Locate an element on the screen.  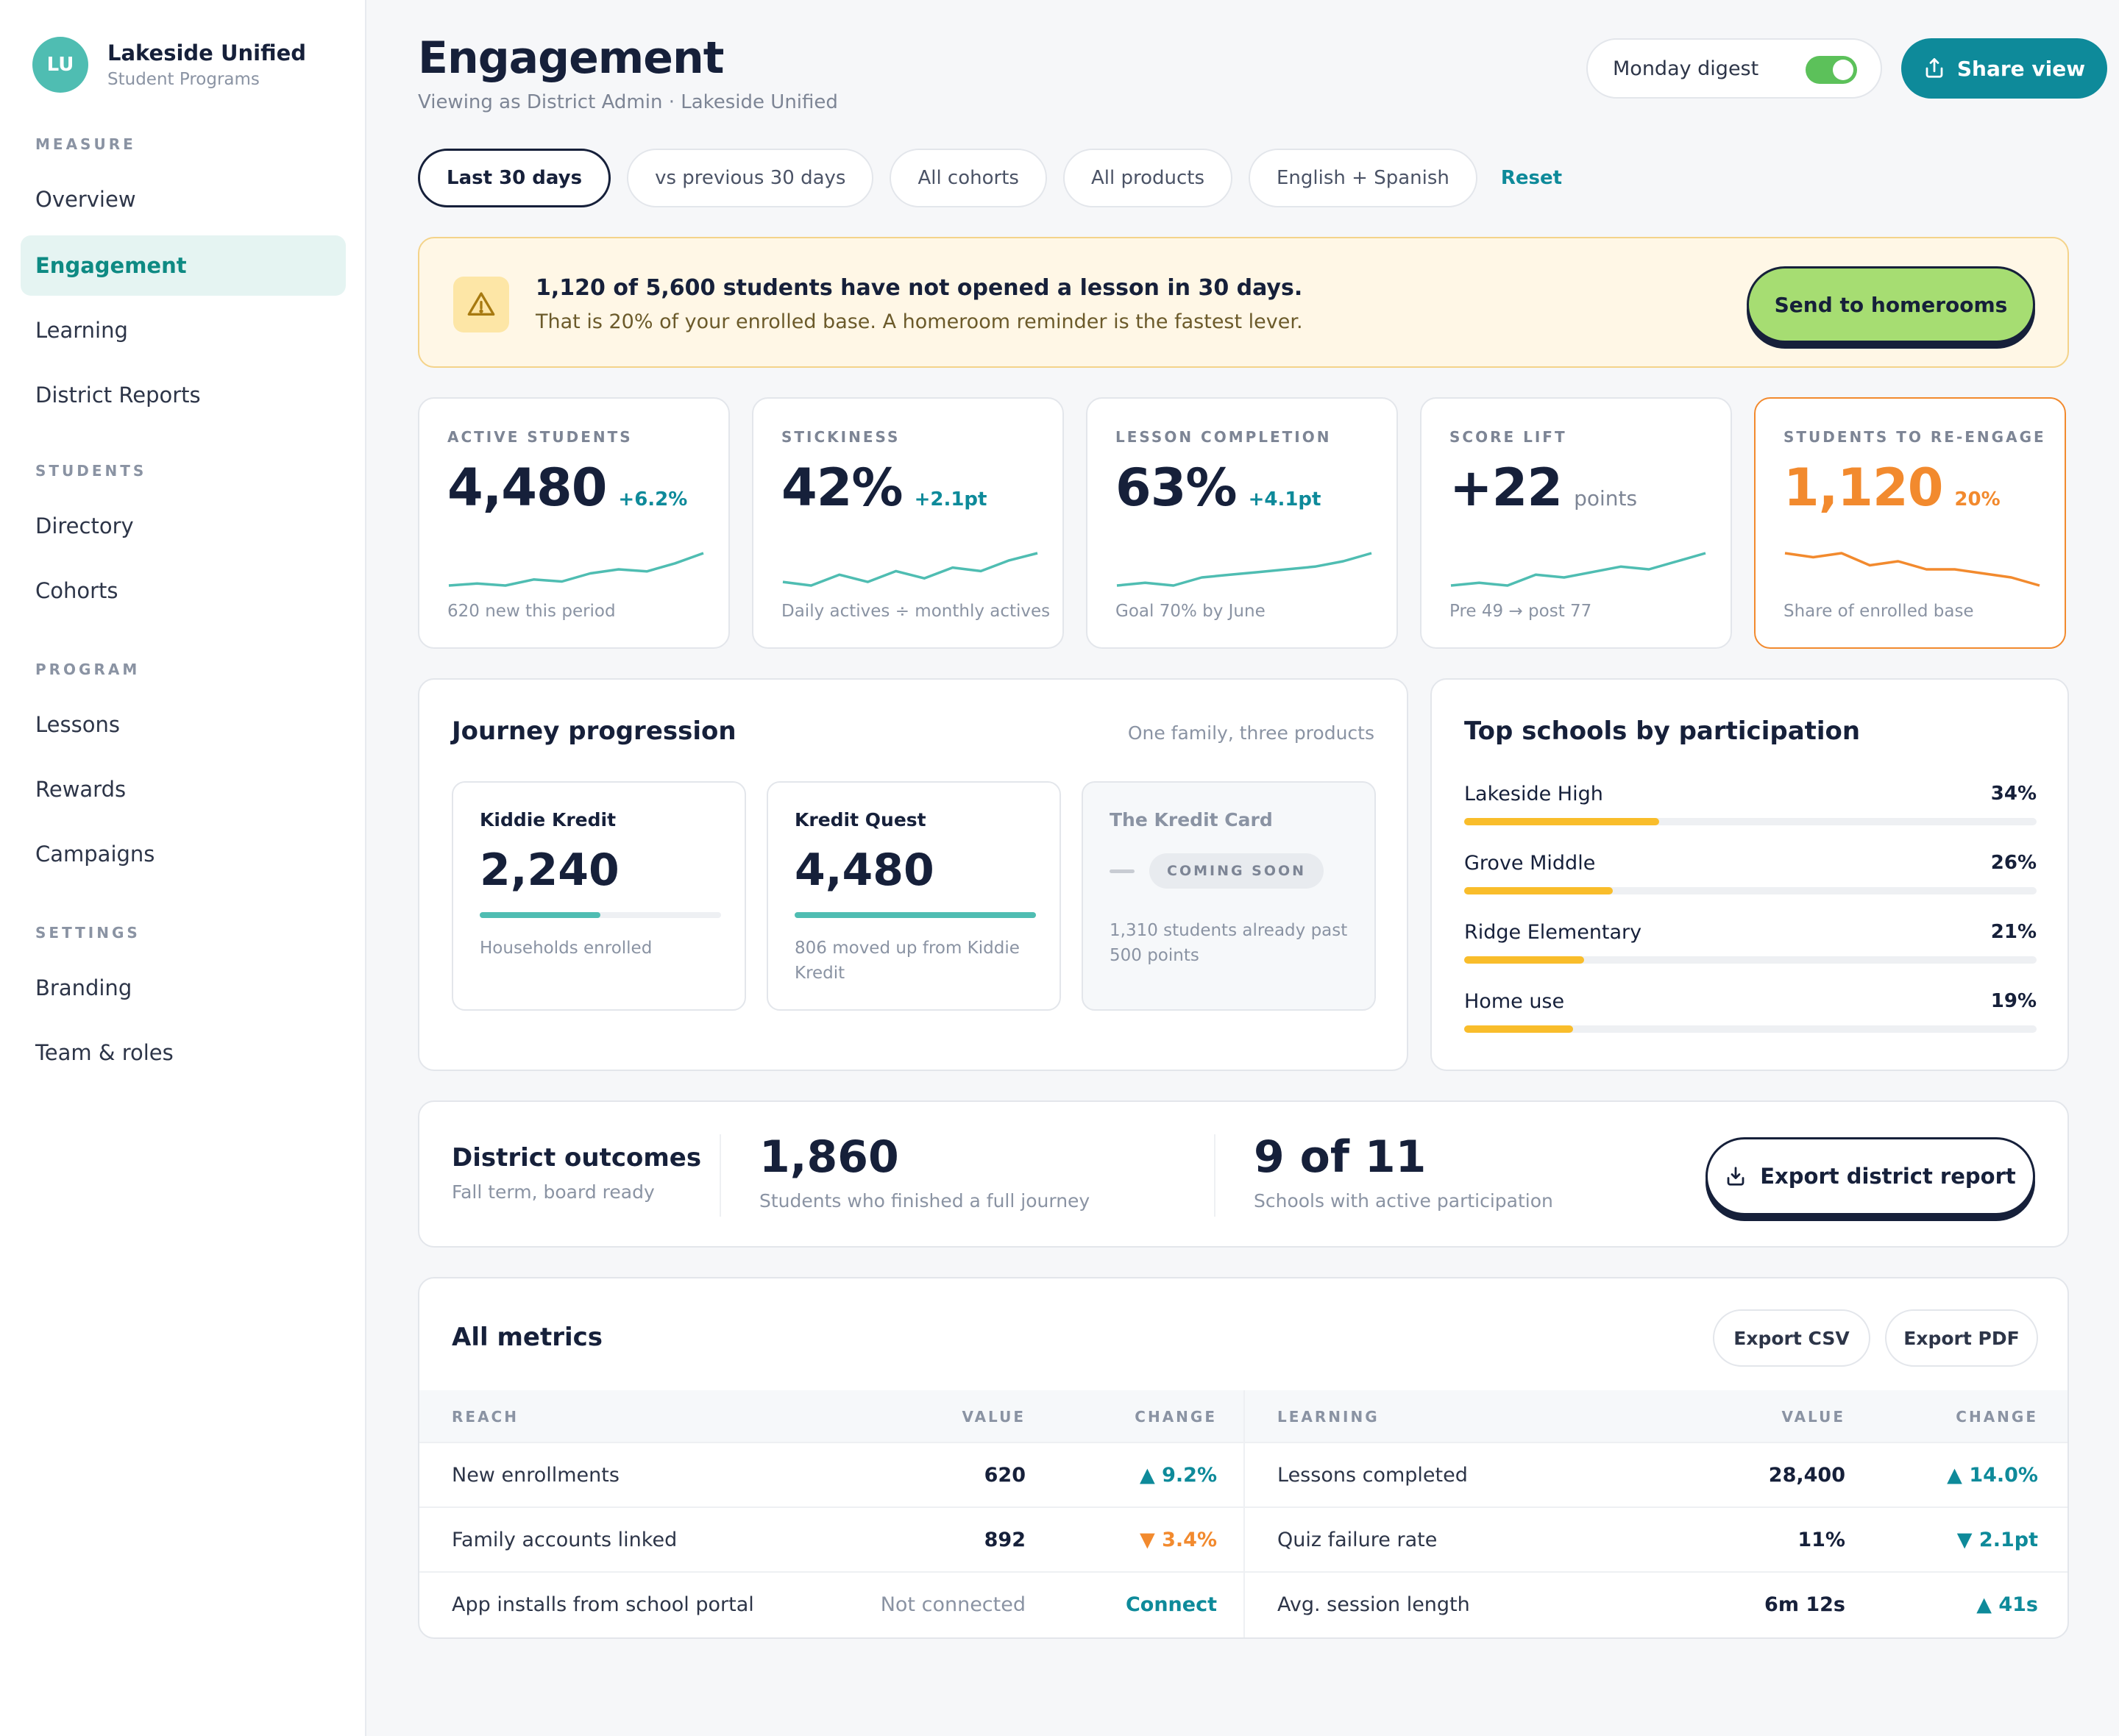
finished-journey-value: 1,860 is located at coordinates (829, 1157).